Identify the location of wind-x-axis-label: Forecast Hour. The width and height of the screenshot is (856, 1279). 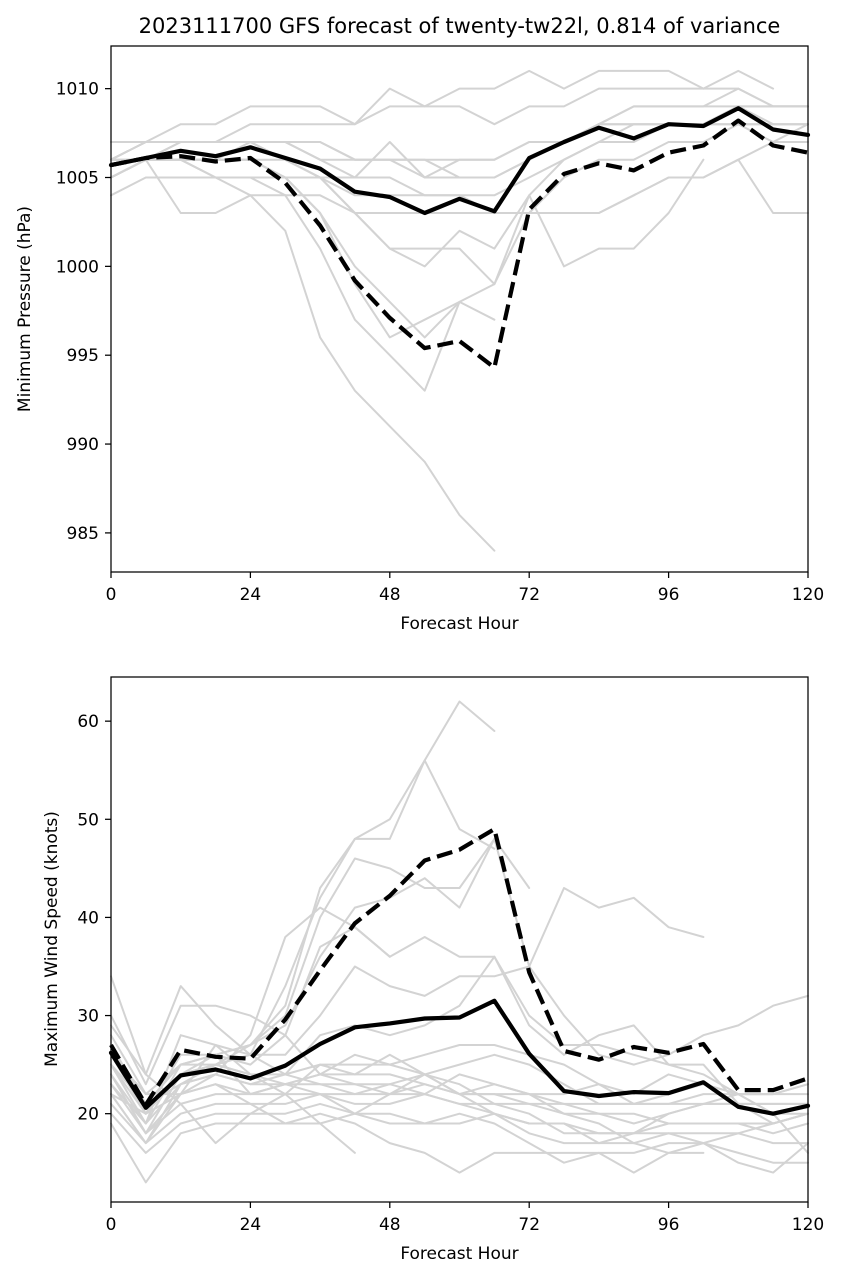
(459, 1254).